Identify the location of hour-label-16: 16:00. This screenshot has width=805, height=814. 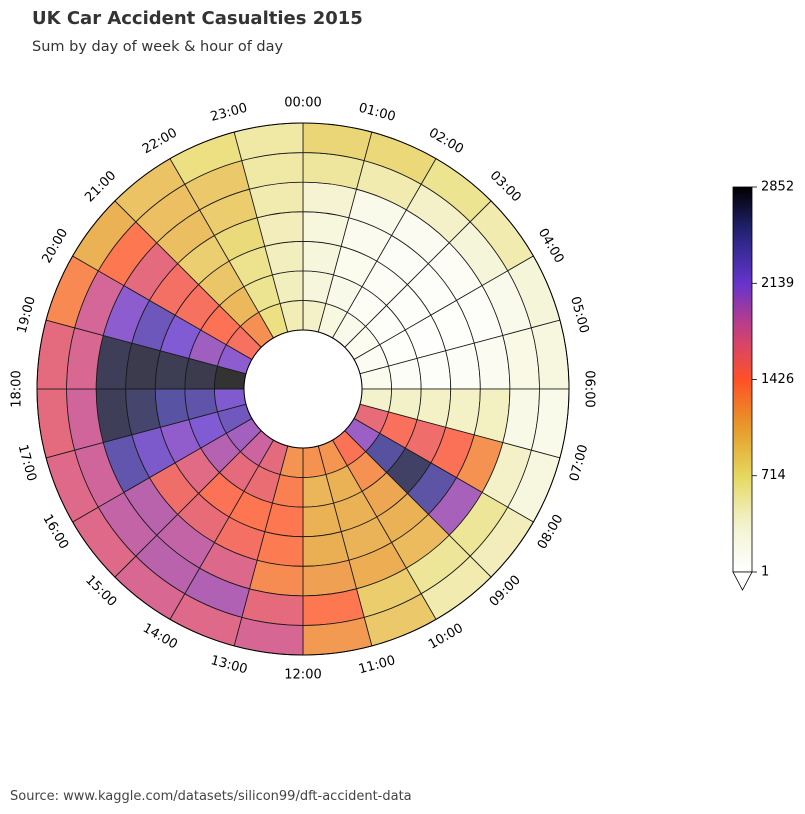
(55, 532).